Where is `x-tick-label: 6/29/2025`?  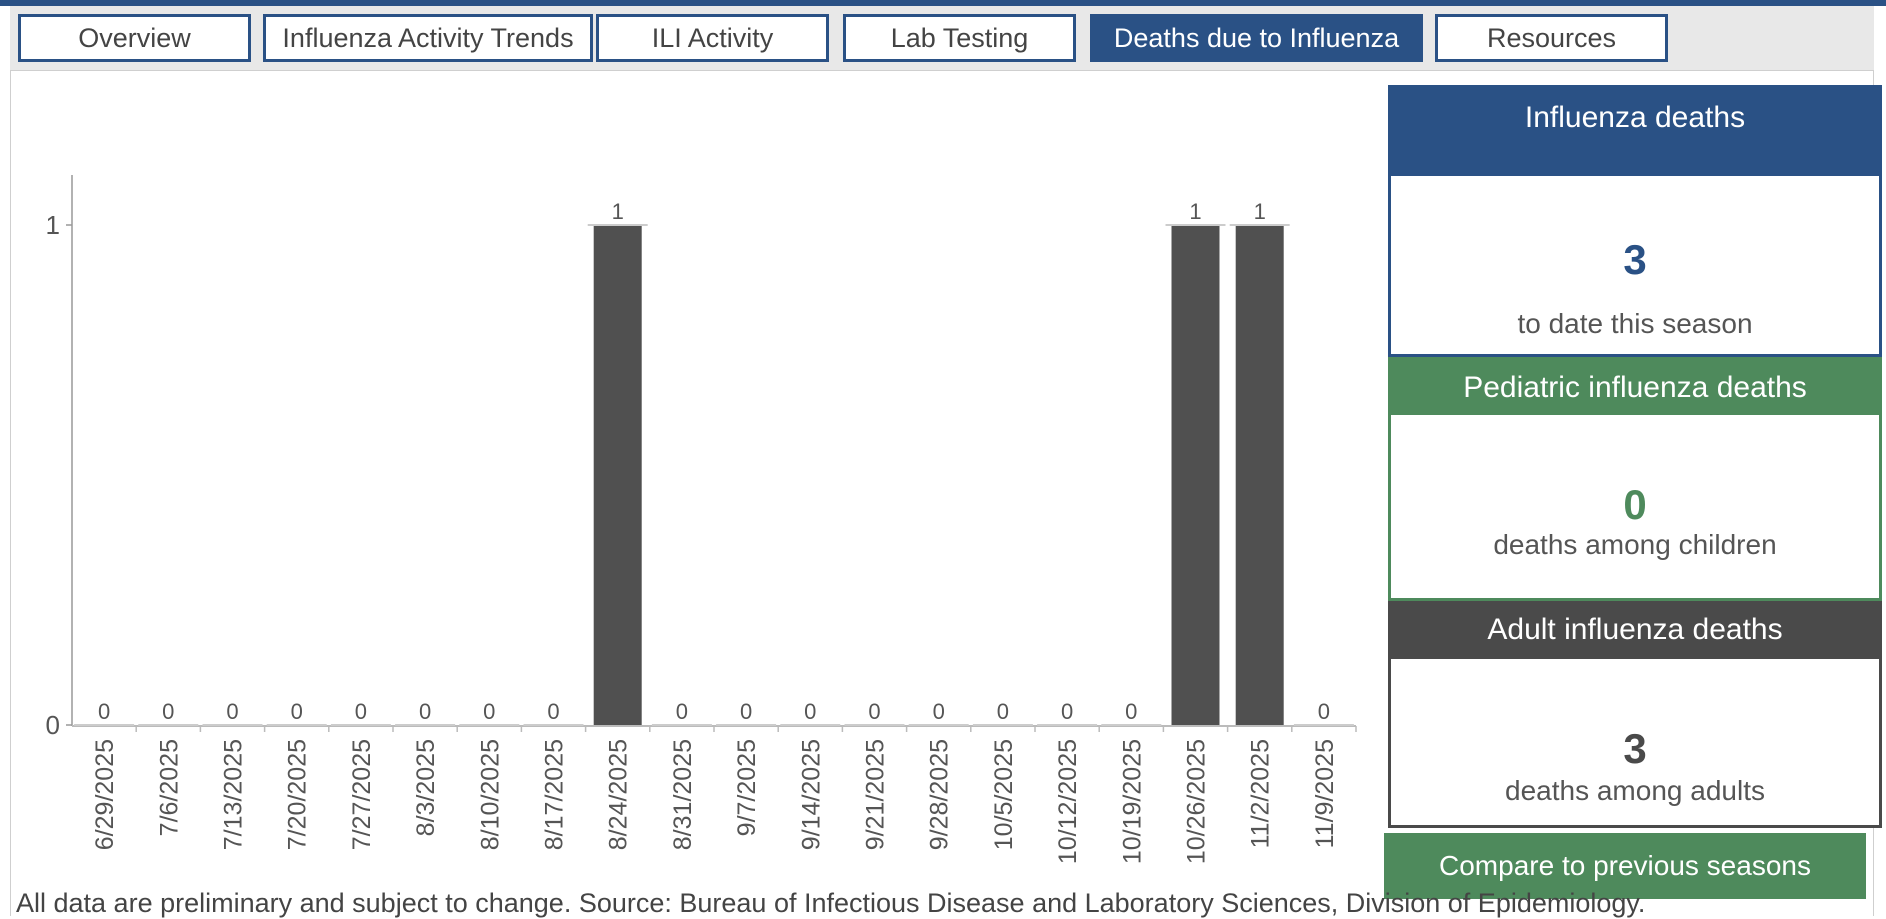
x-tick-label: 6/29/2025 is located at coordinates (105, 794).